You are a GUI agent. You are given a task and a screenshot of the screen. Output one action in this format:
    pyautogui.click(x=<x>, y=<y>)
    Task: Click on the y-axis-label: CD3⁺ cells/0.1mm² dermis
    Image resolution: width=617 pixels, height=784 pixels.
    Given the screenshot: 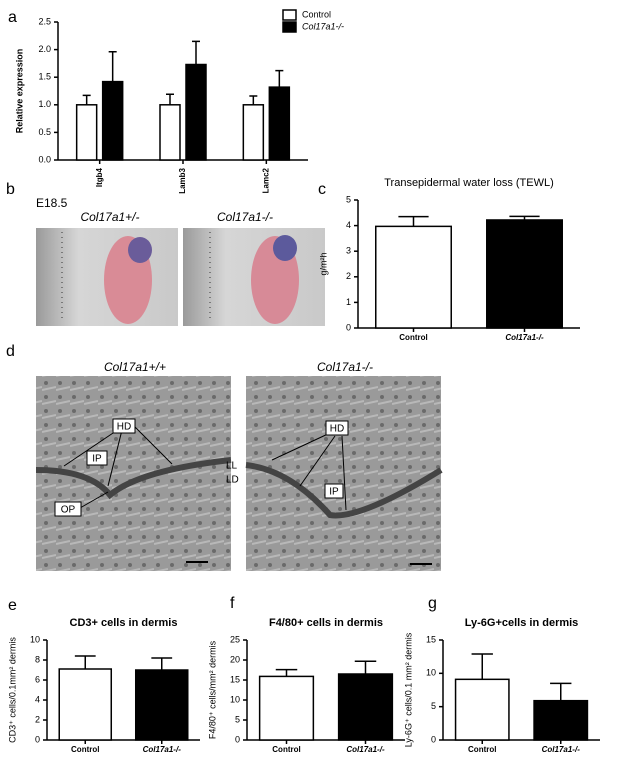 What is the action you would take?
    pyautogui.click(x=12, y=690)
    